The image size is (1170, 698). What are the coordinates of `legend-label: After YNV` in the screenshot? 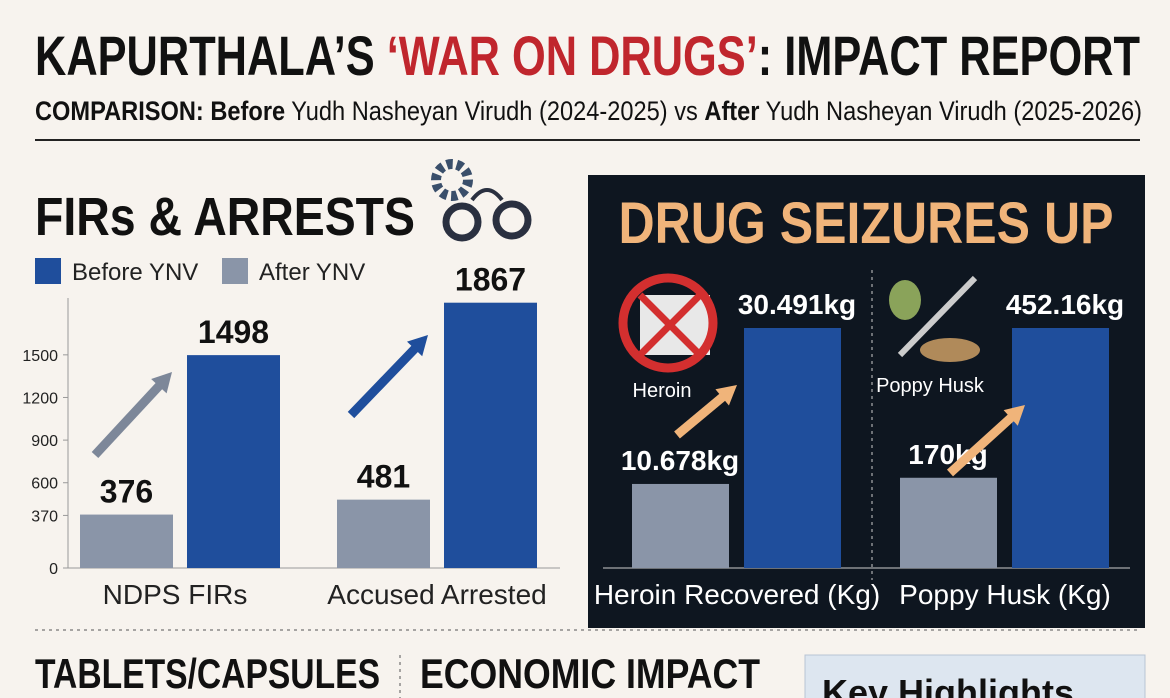 It's located at (312, 272).